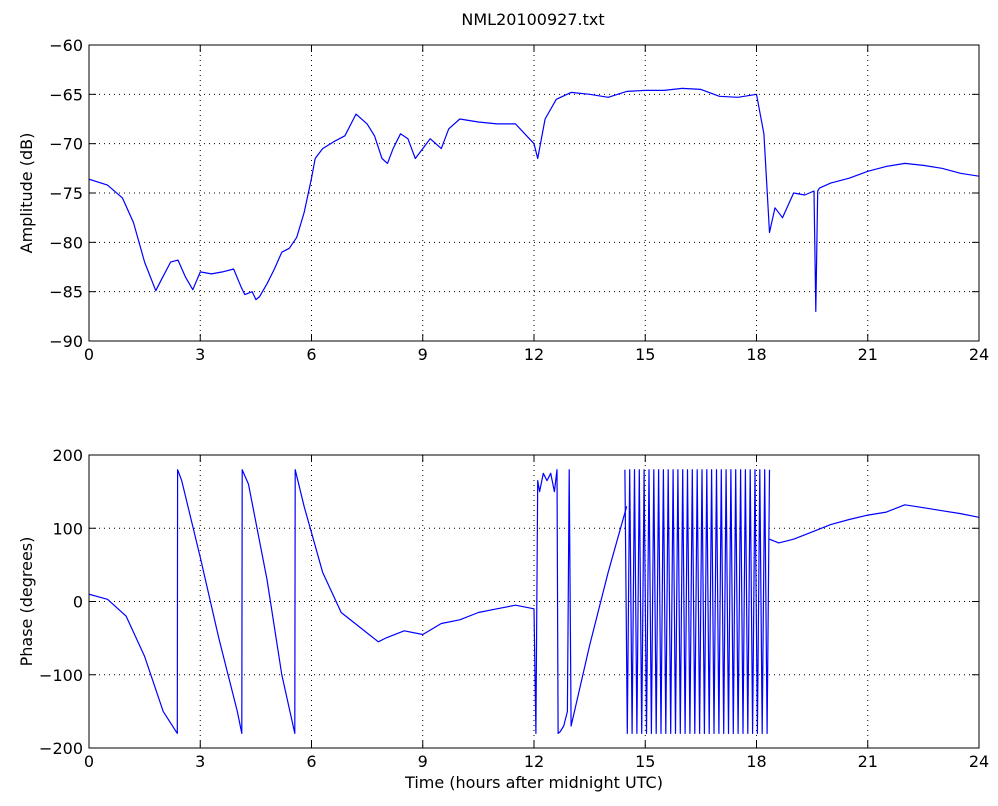  I want to click on amplitude-xtick-label: 24, so click(979, 354).